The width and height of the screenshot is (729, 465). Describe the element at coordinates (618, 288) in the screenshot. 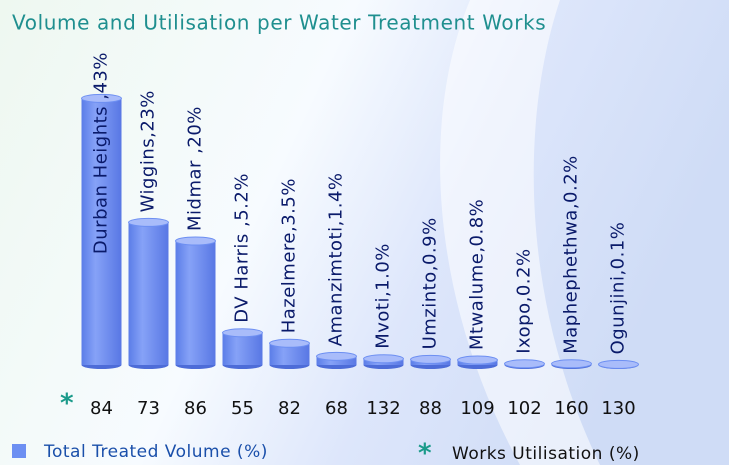

I see `data-label: Ogunjini,0.1%` at that location.